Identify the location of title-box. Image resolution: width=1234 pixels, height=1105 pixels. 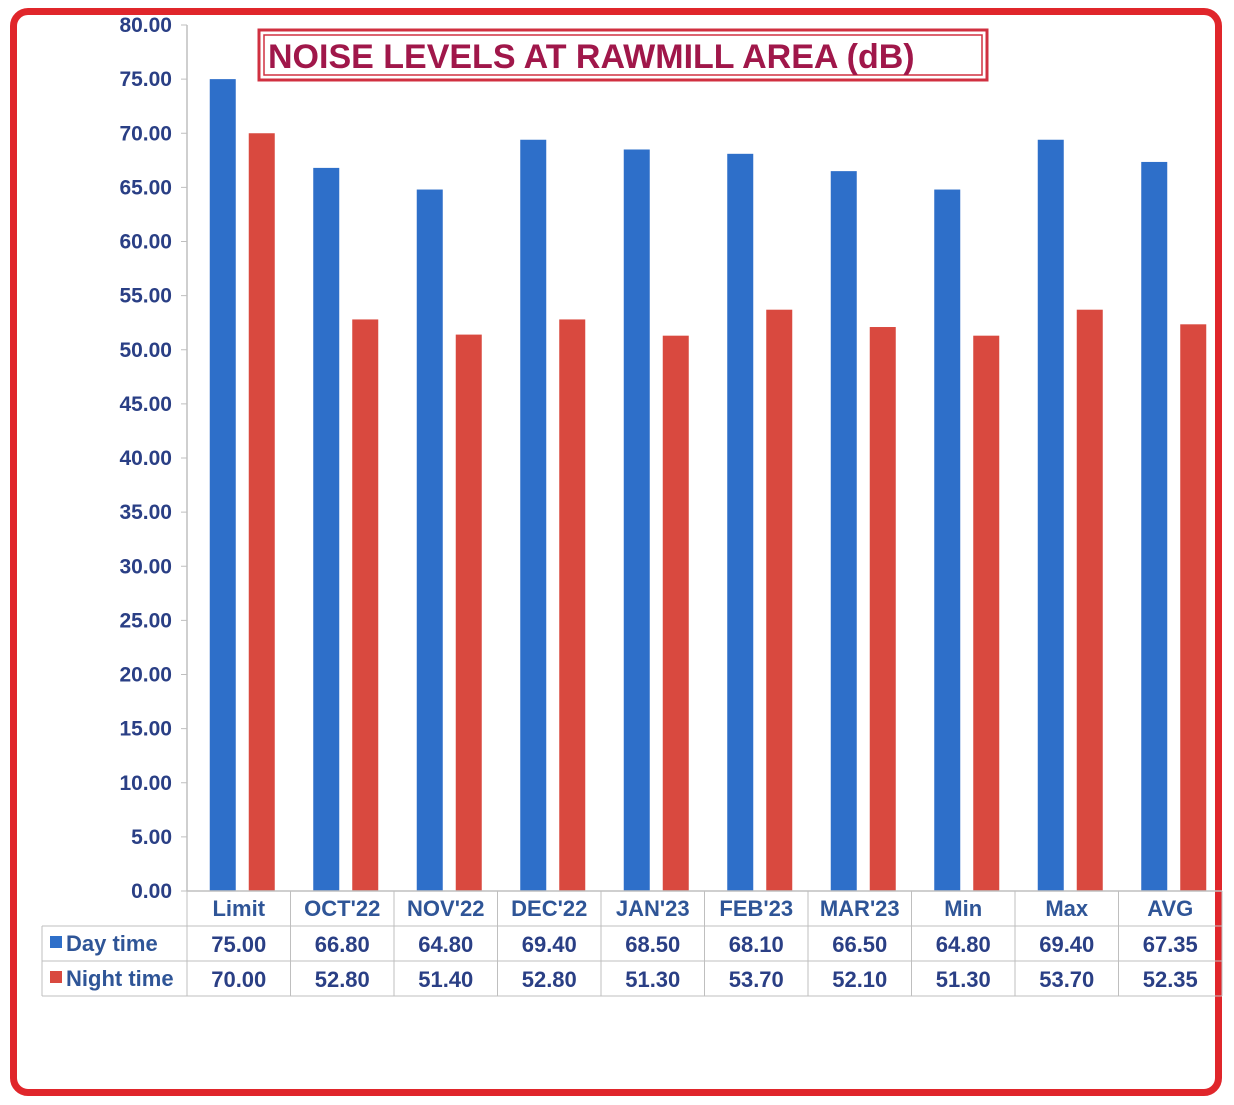
(623, 55).